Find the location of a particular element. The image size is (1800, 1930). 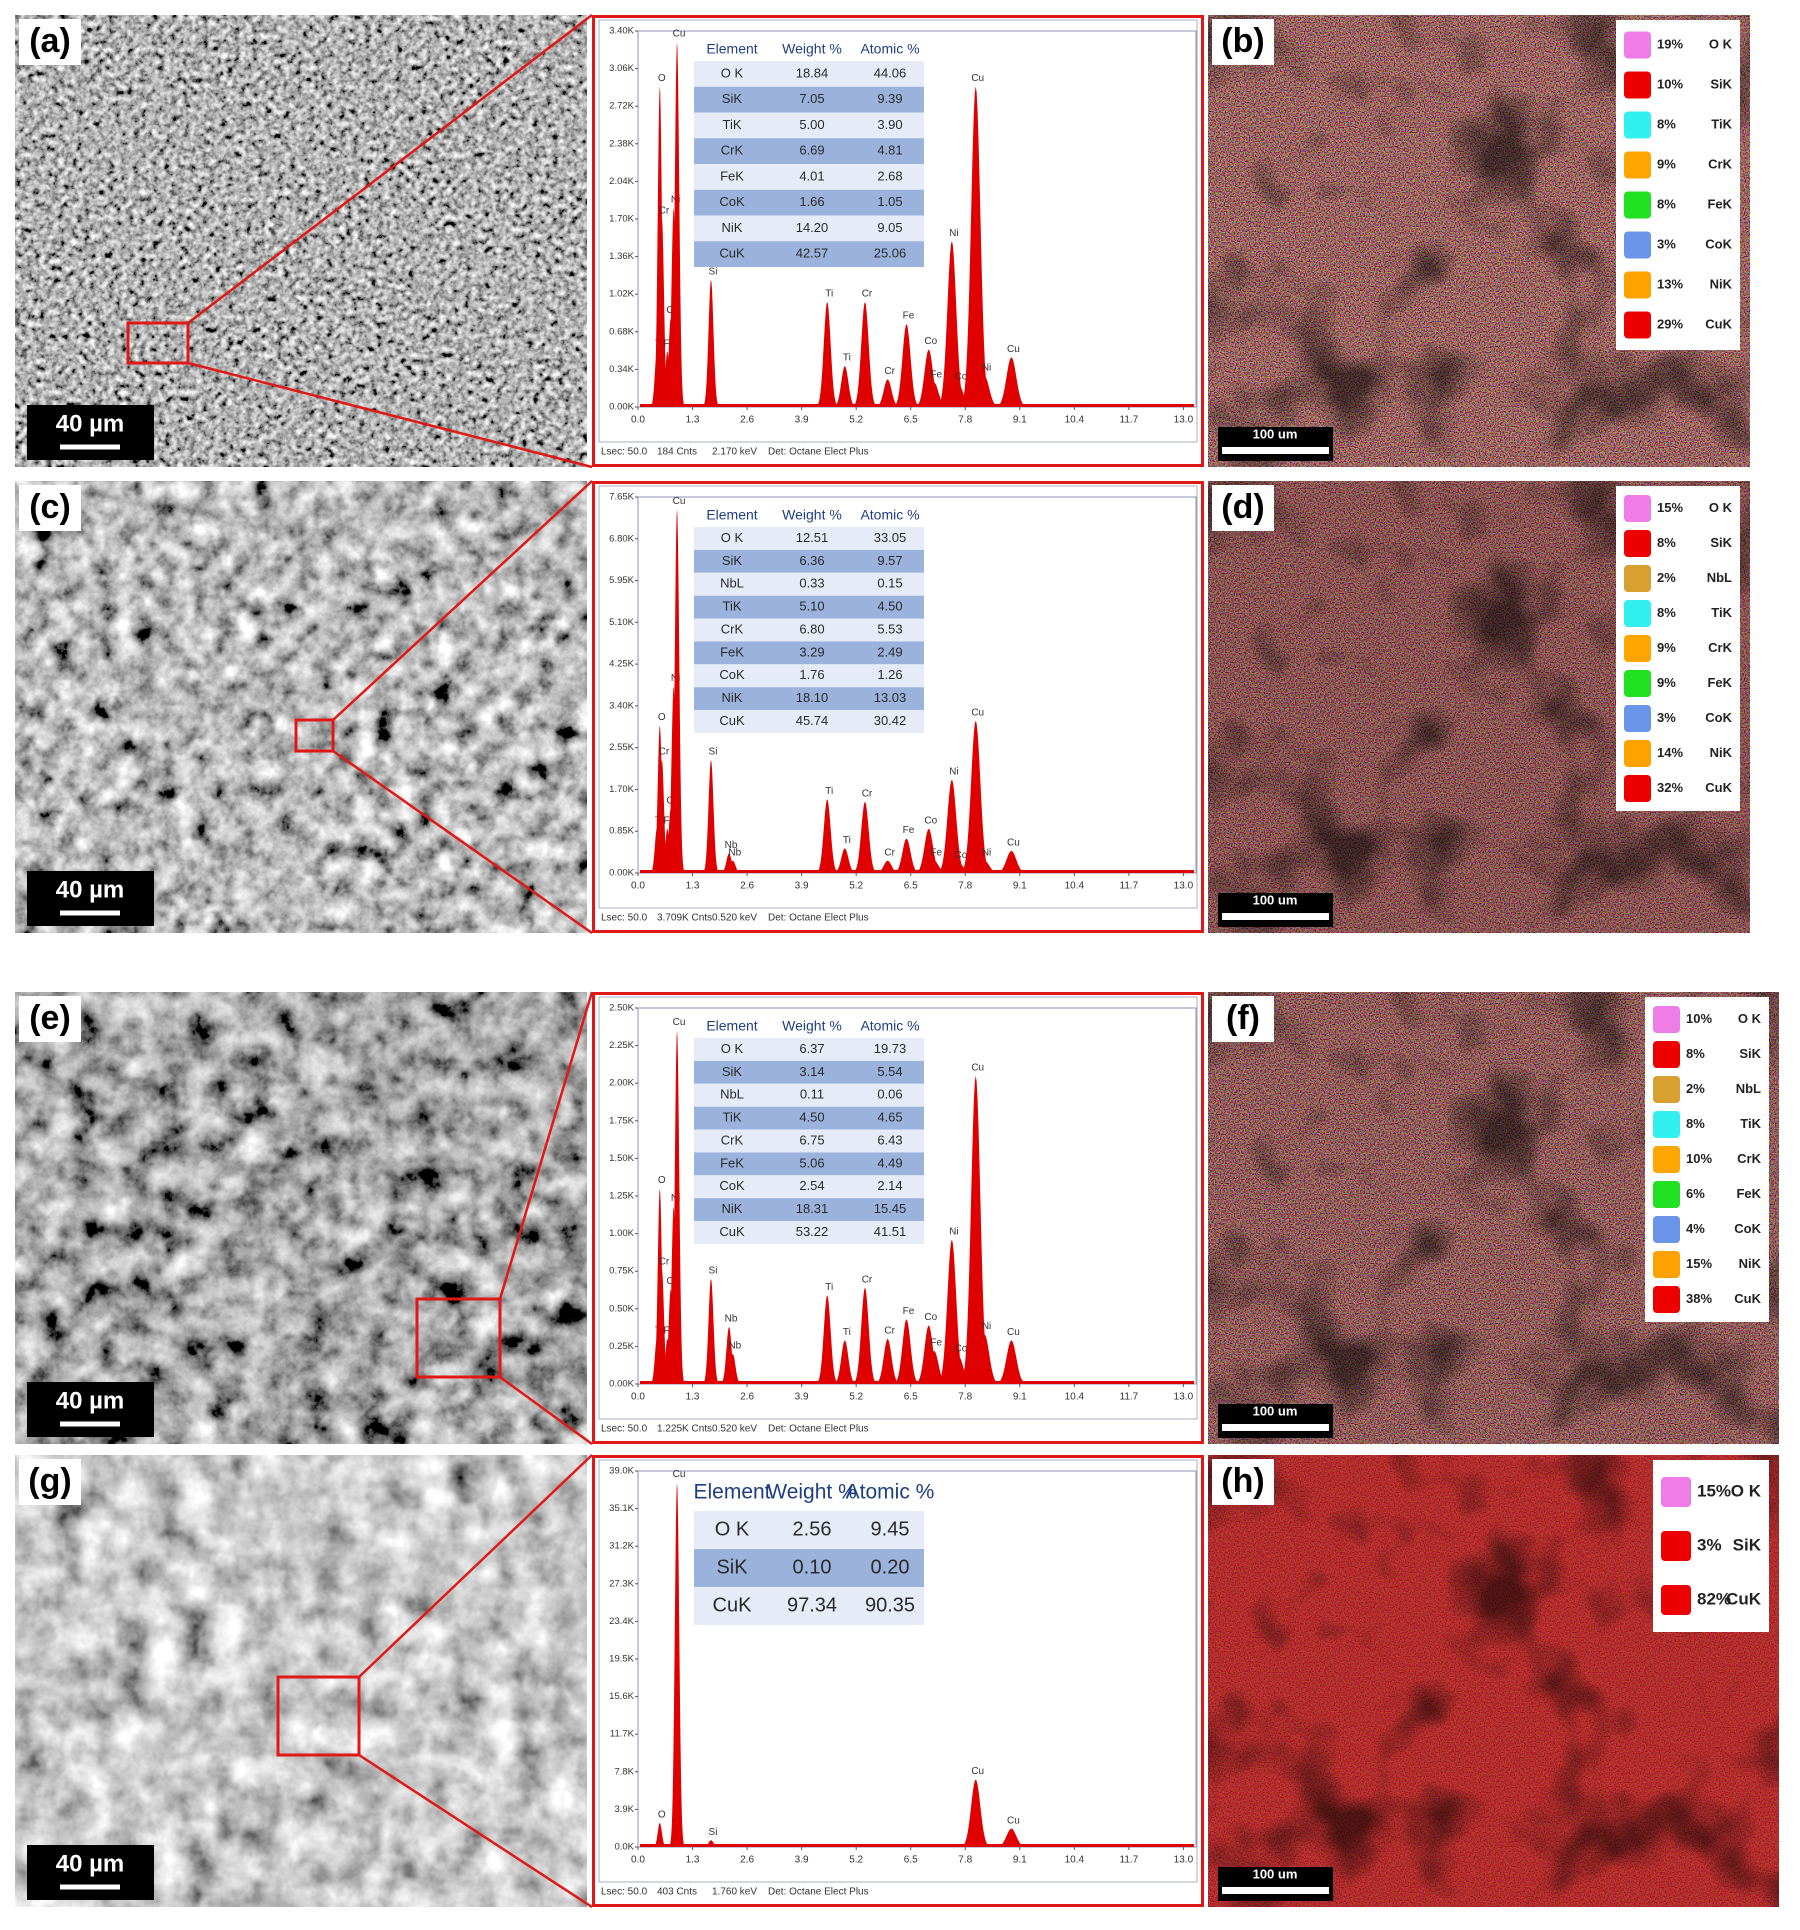

table-cell: 6.43 is located at coordinates (889, 1139).